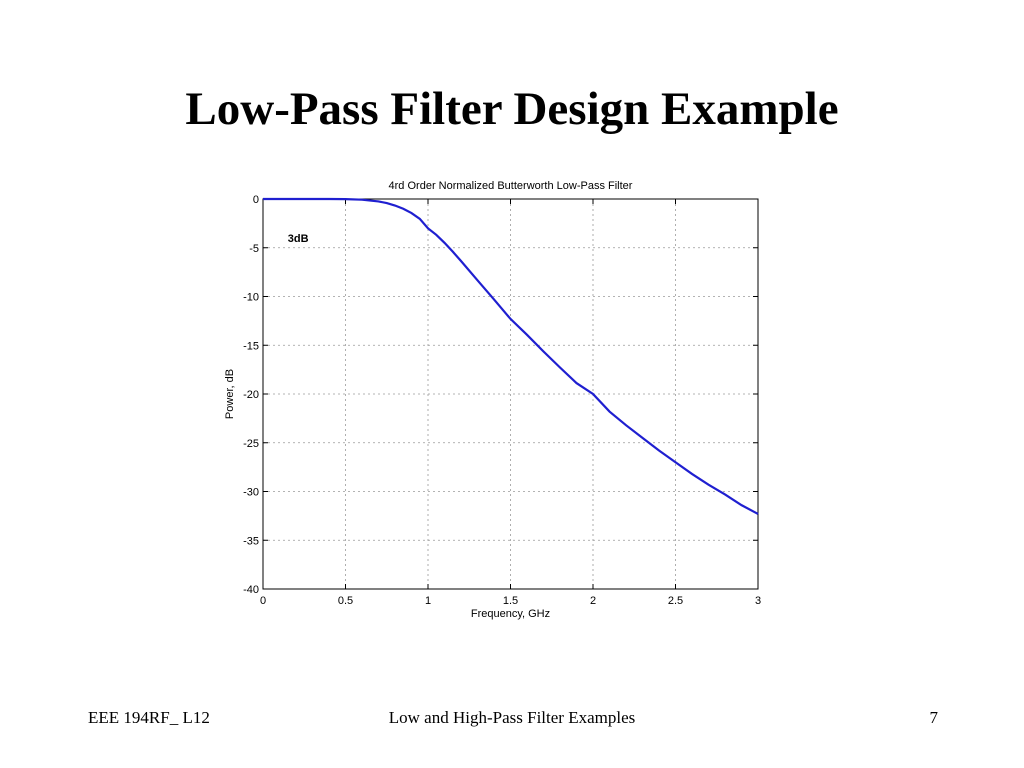 This screenshot has height=768, width=1024. I want to click on x-tick-label: 0, so click(263, 601).